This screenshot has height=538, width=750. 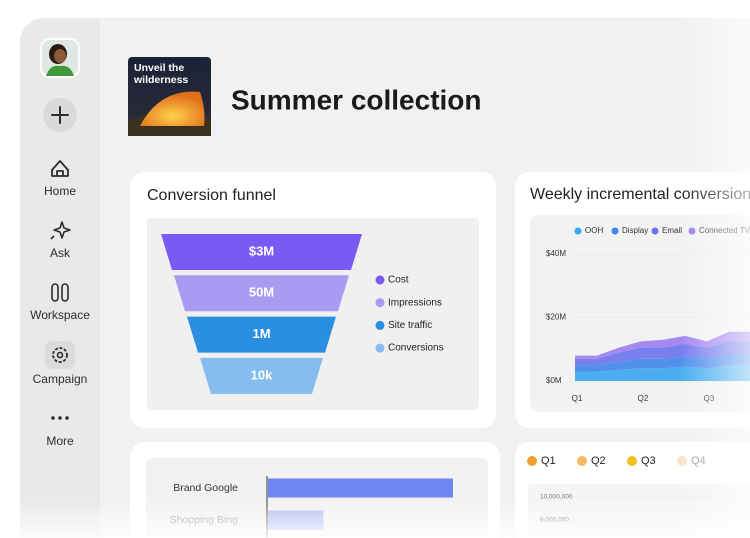 What do you see at coordinates (160, 80) in the screenshot?
I see `thumbnail-text: wilderness` at bounding box center [160, 80].